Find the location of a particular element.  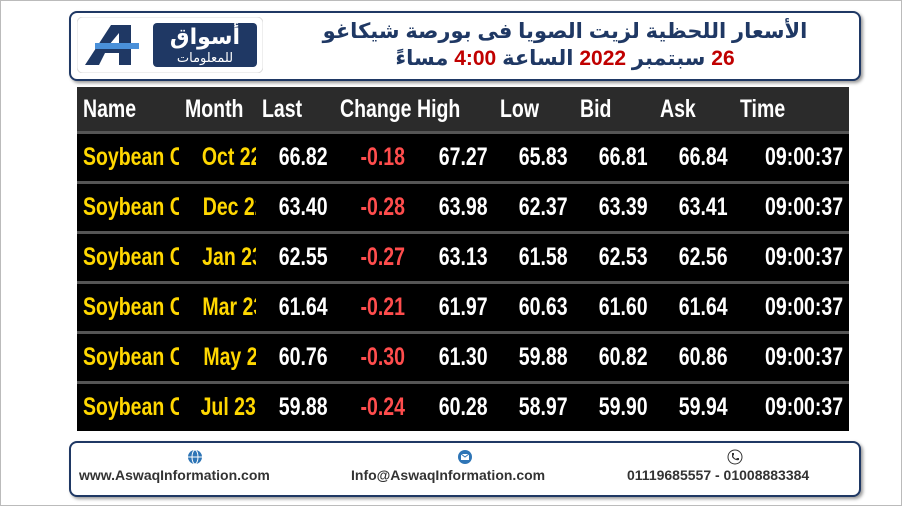

column-header: Last is located at coordinates (295, 110).